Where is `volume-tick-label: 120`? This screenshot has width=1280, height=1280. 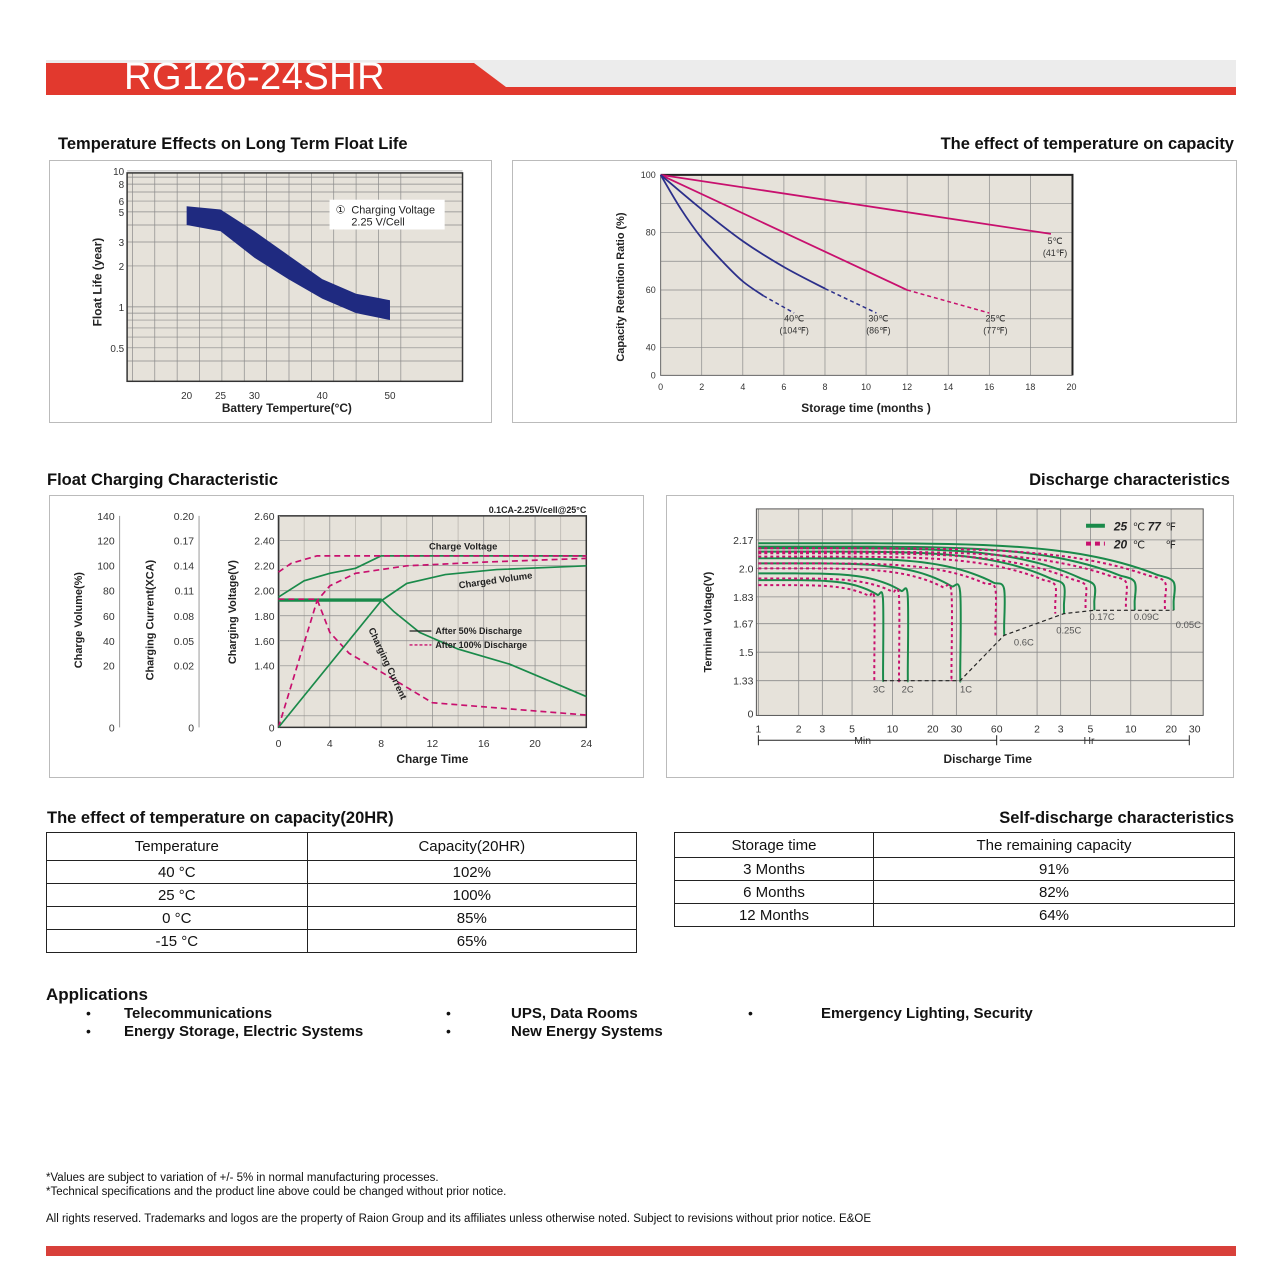
volume-tick-label: 120 is located at coordinates (106, 542).